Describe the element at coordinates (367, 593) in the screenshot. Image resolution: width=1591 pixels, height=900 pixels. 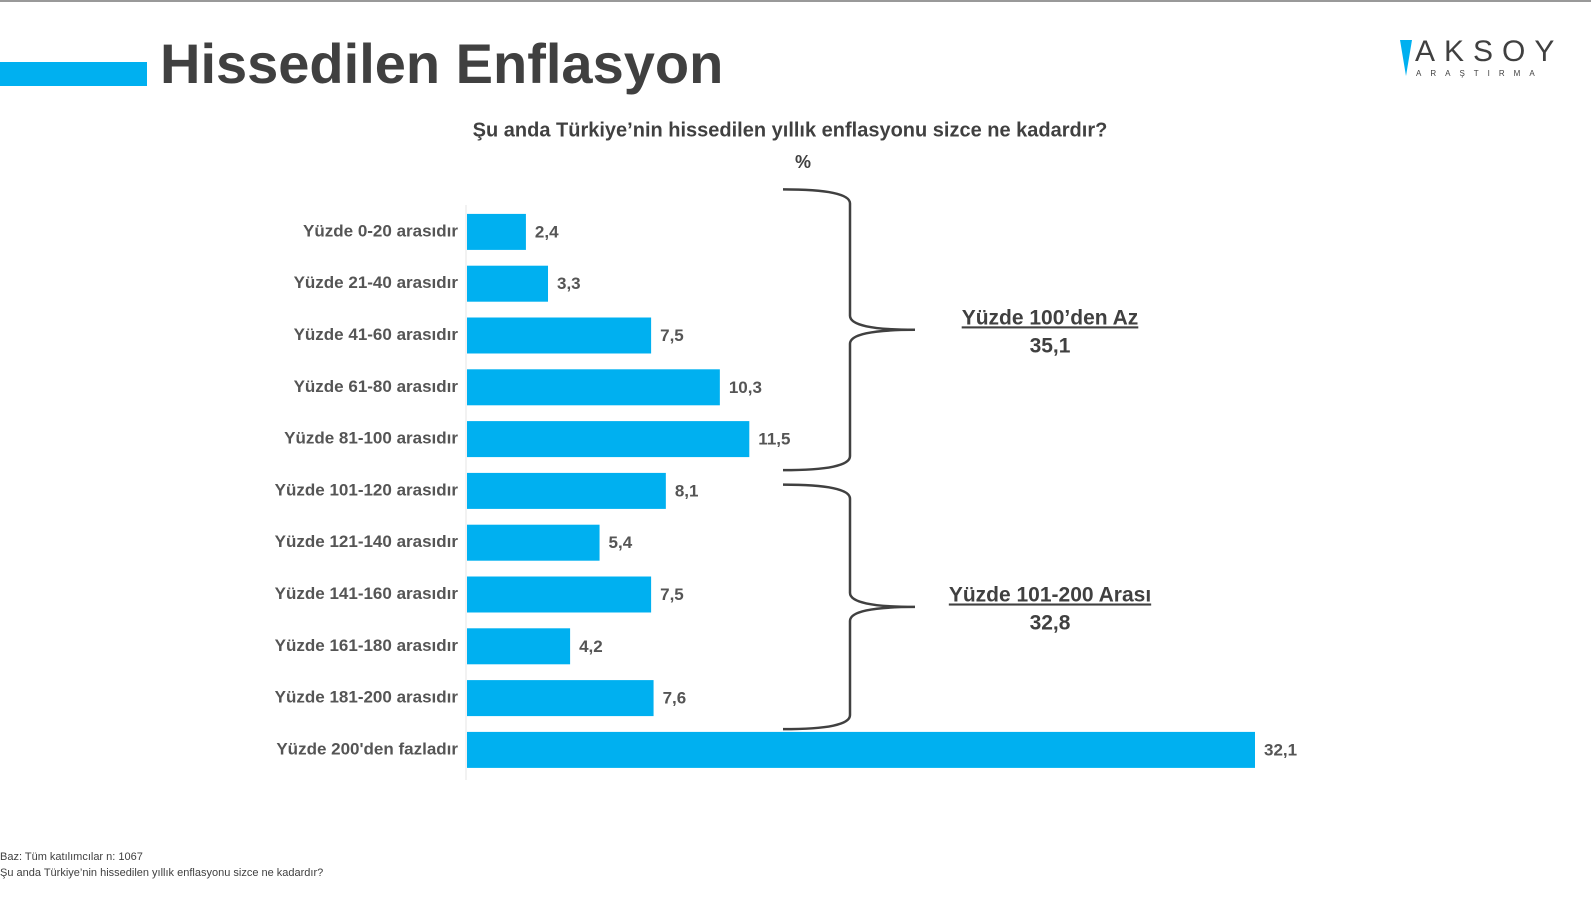
I see `category-label: Yüzde 141-160 arasıdır` at that location.